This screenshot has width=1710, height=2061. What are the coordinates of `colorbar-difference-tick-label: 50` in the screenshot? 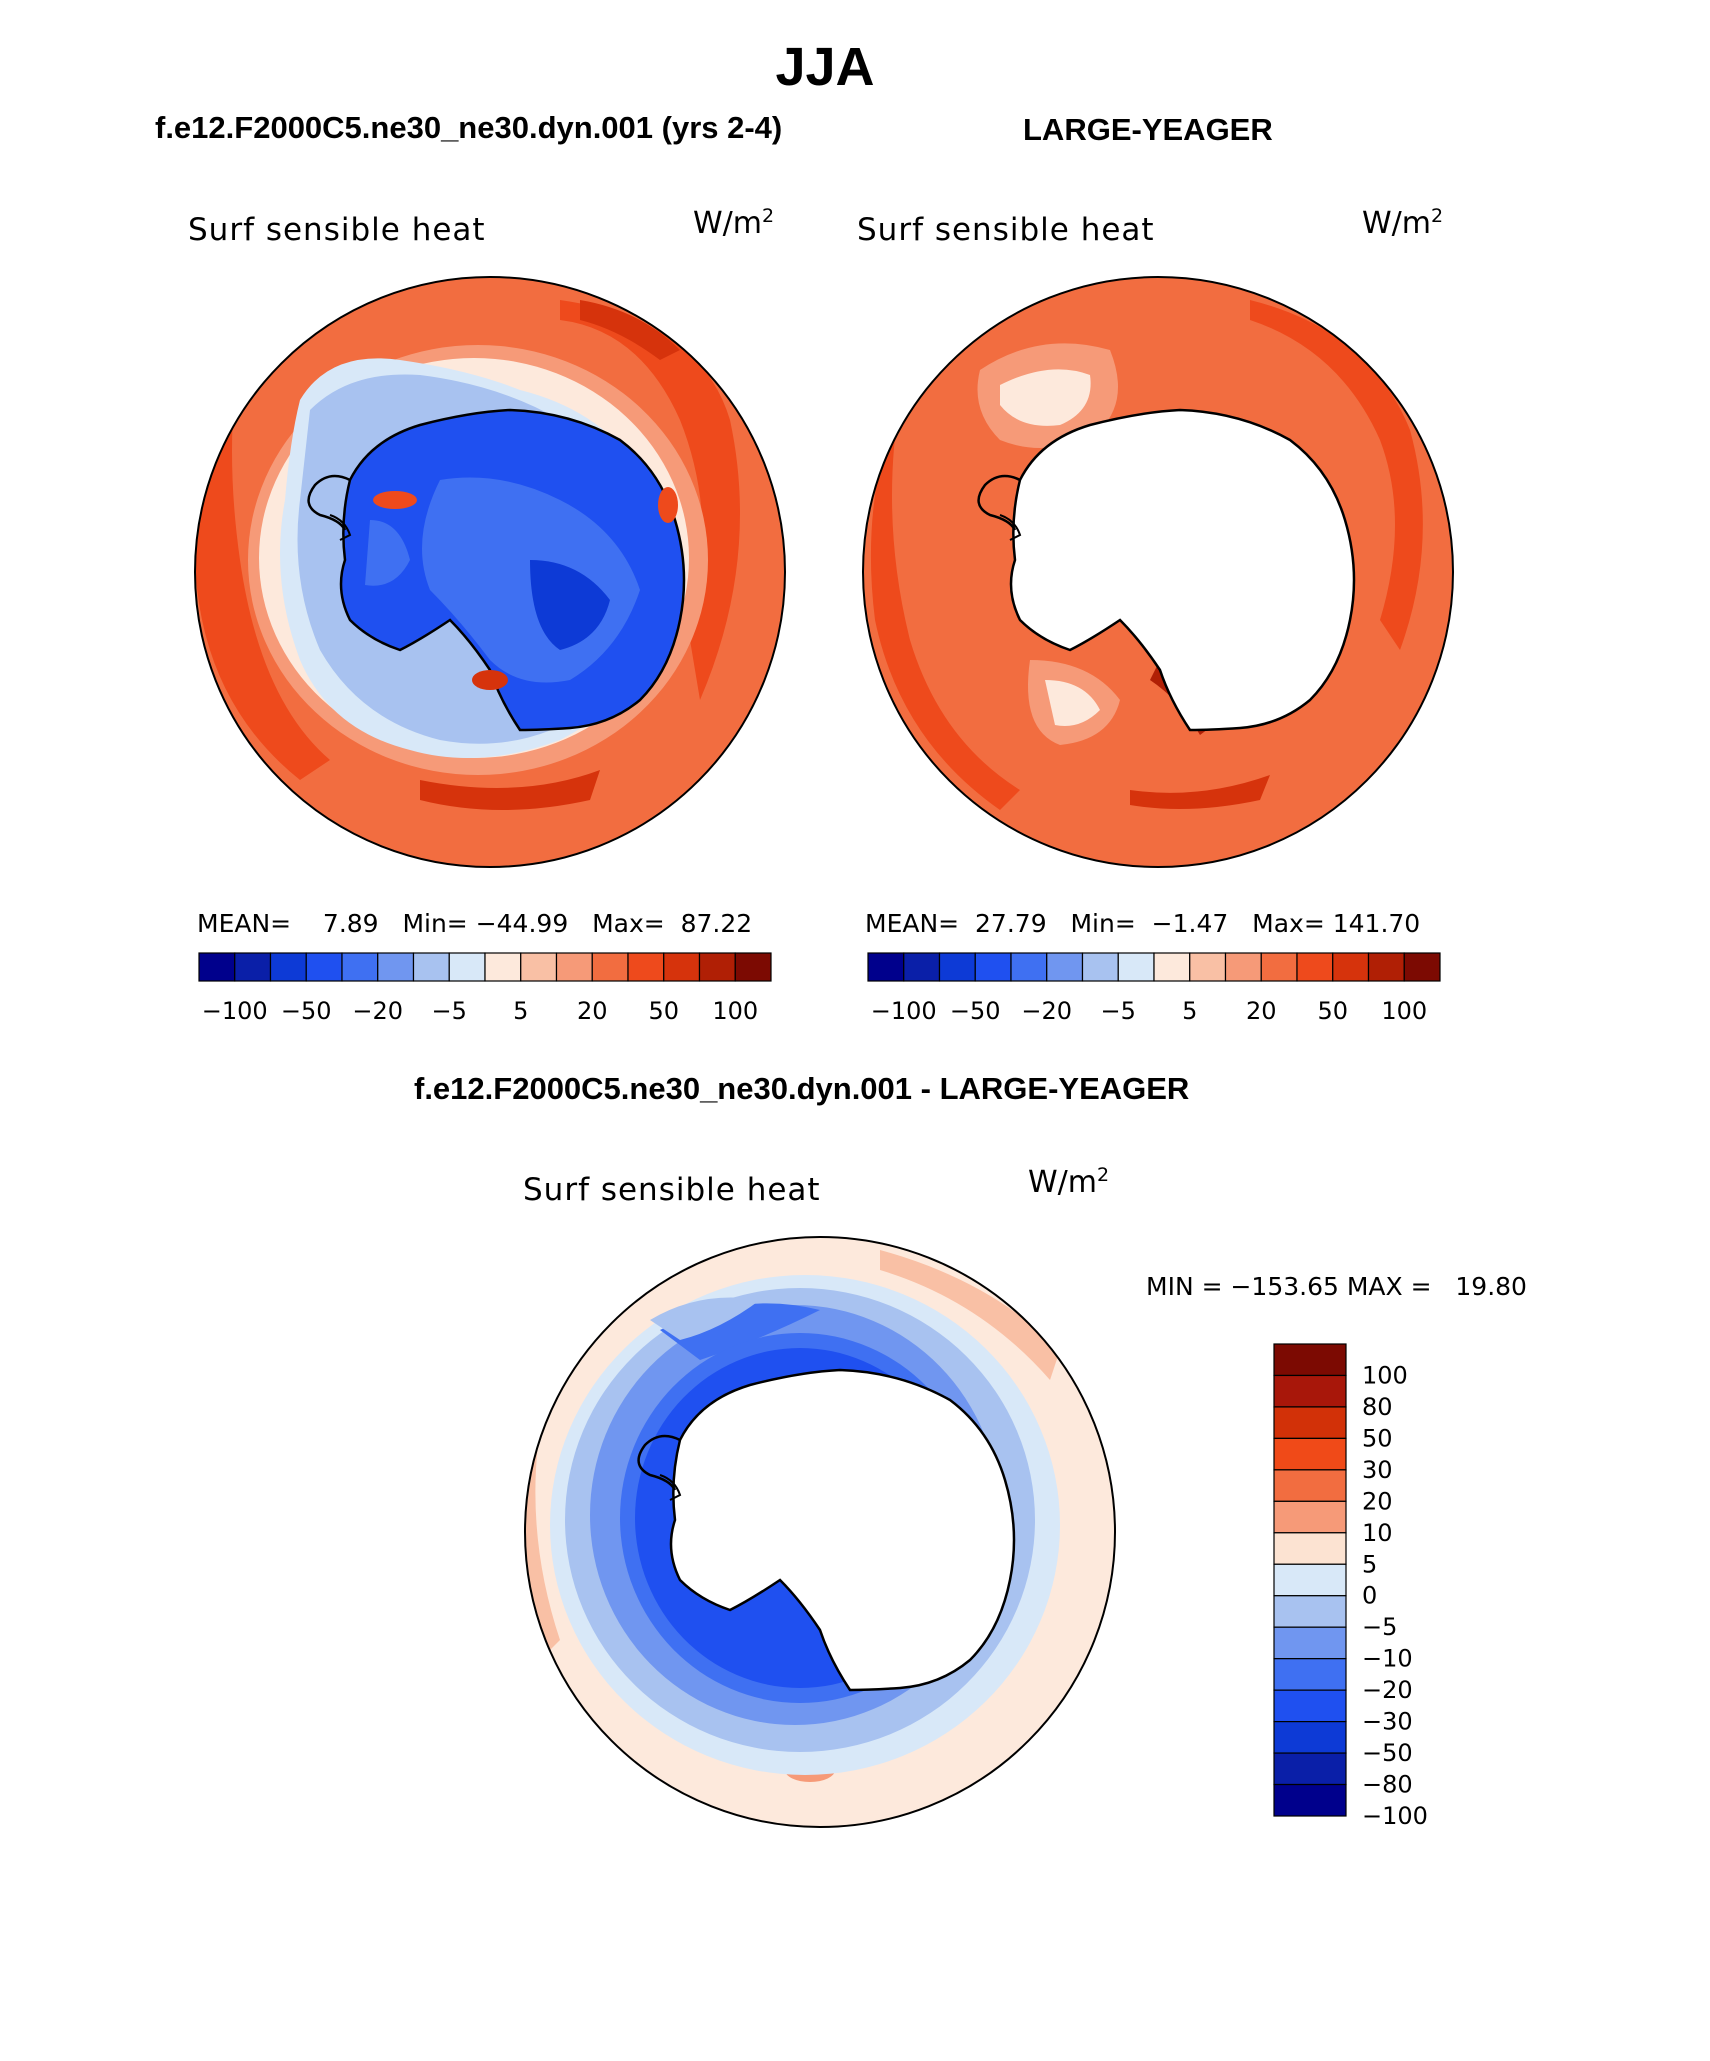 It's located at (1377, 1438).